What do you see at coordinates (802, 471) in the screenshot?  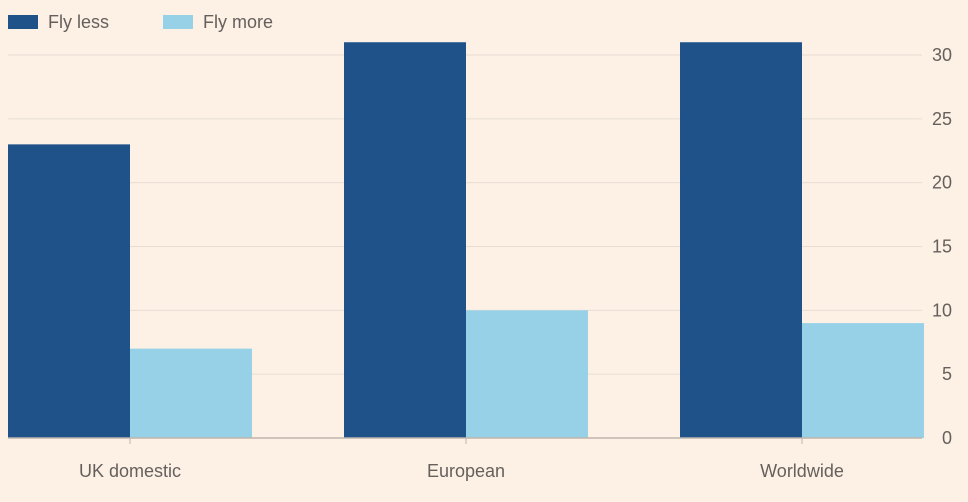 I see `x-tick-label-worldwide: Worldwide` at bounding box center [802, 471].